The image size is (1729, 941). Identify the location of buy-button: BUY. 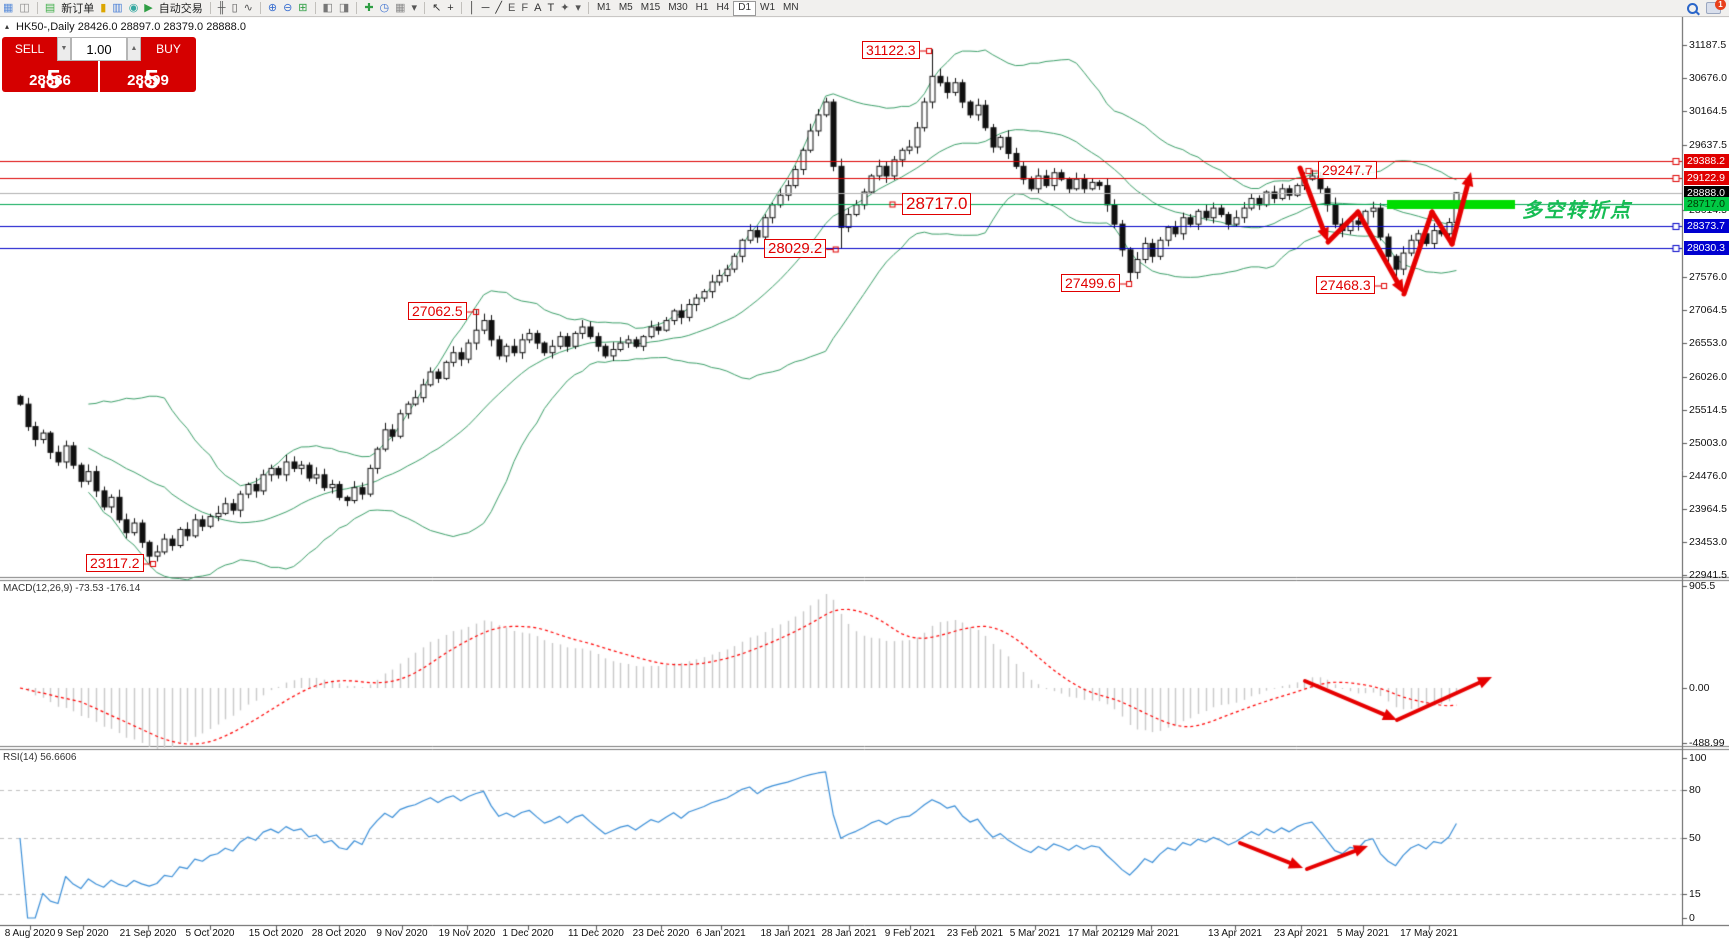
(168, 49).